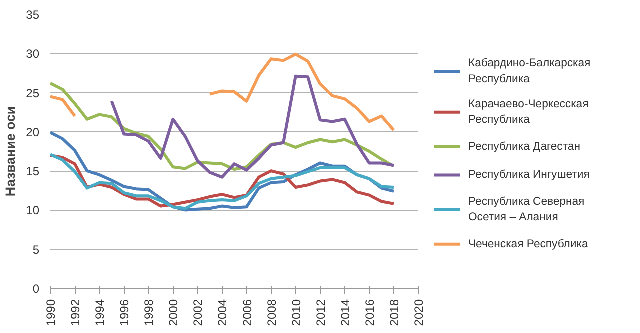  Describe the element at coordinates (75, 312) in the screenshot. I see `x-tick-label: 1992` at that location.